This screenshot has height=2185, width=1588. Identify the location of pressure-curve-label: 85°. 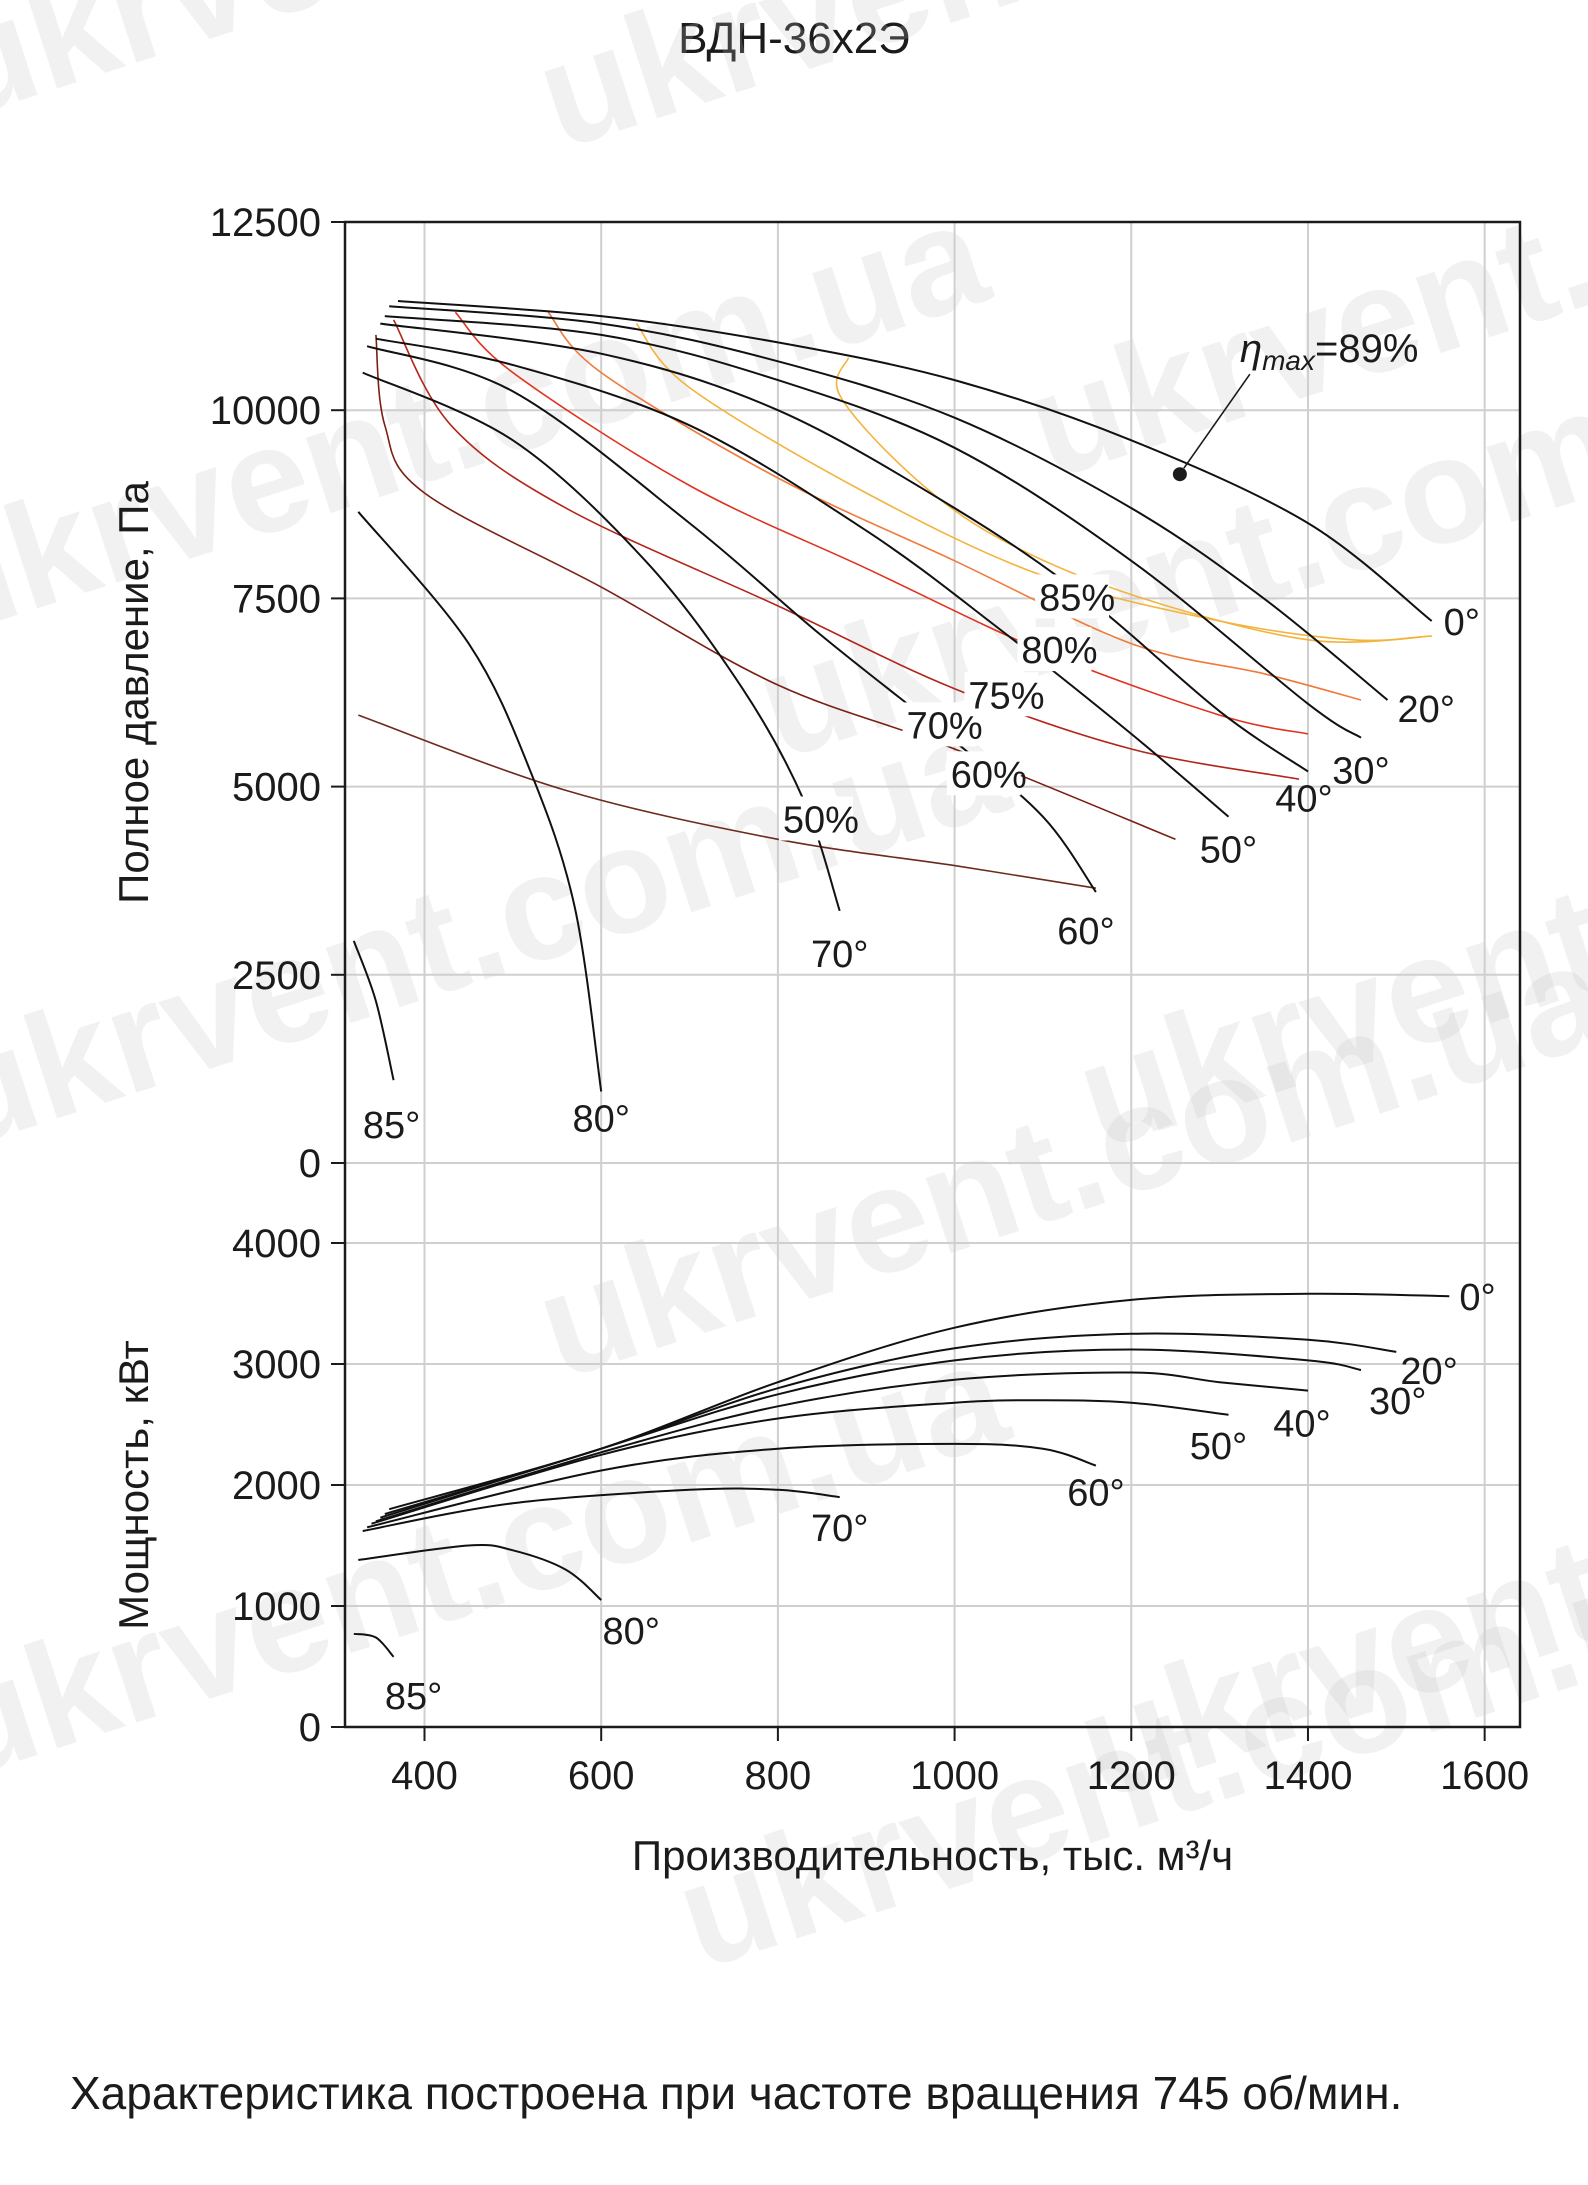
(391, 1126).